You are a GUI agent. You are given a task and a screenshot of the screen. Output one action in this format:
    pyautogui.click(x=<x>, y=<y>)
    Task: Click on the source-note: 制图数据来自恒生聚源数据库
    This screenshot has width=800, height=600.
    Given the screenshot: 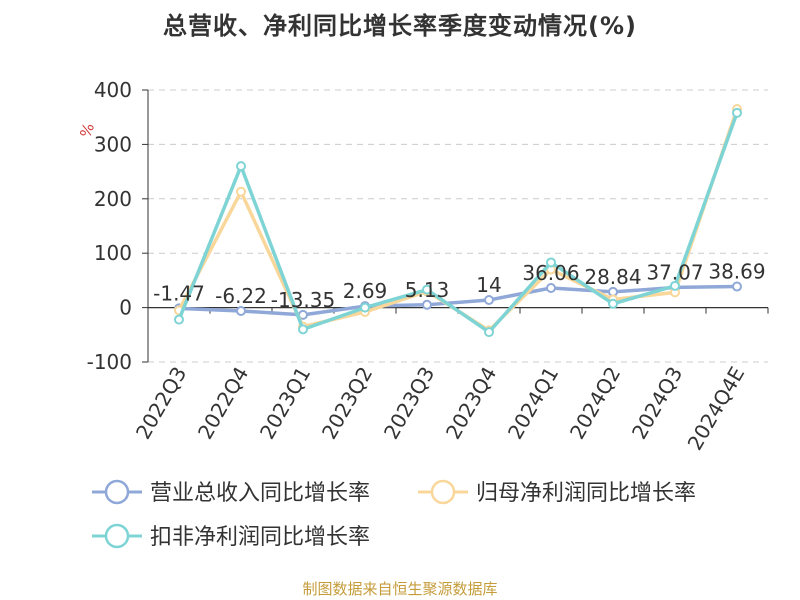 What is the action you would take?
    pyautogui.click(x=400, y=589)
    